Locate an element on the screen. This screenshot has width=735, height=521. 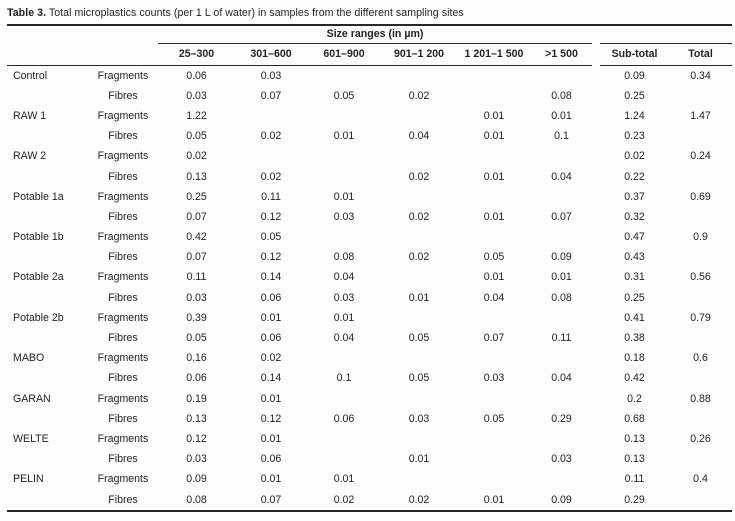
table-row: Fibres 0.03 0.06 0.03 0.01 0.04 0.08 0.25 is located at coordinates (369, 298).